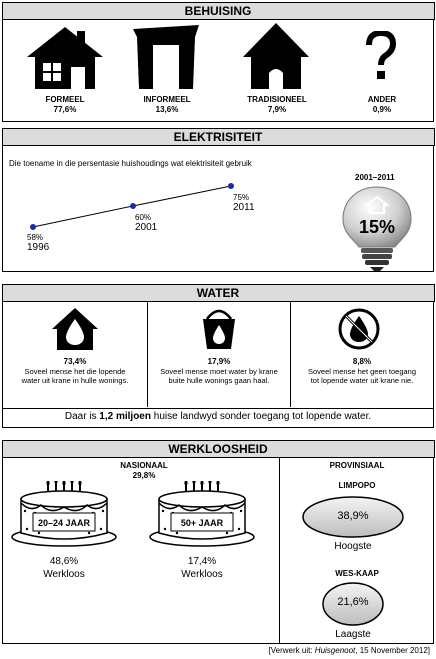  I want to click on point-year: 2001, so click(146, 227).